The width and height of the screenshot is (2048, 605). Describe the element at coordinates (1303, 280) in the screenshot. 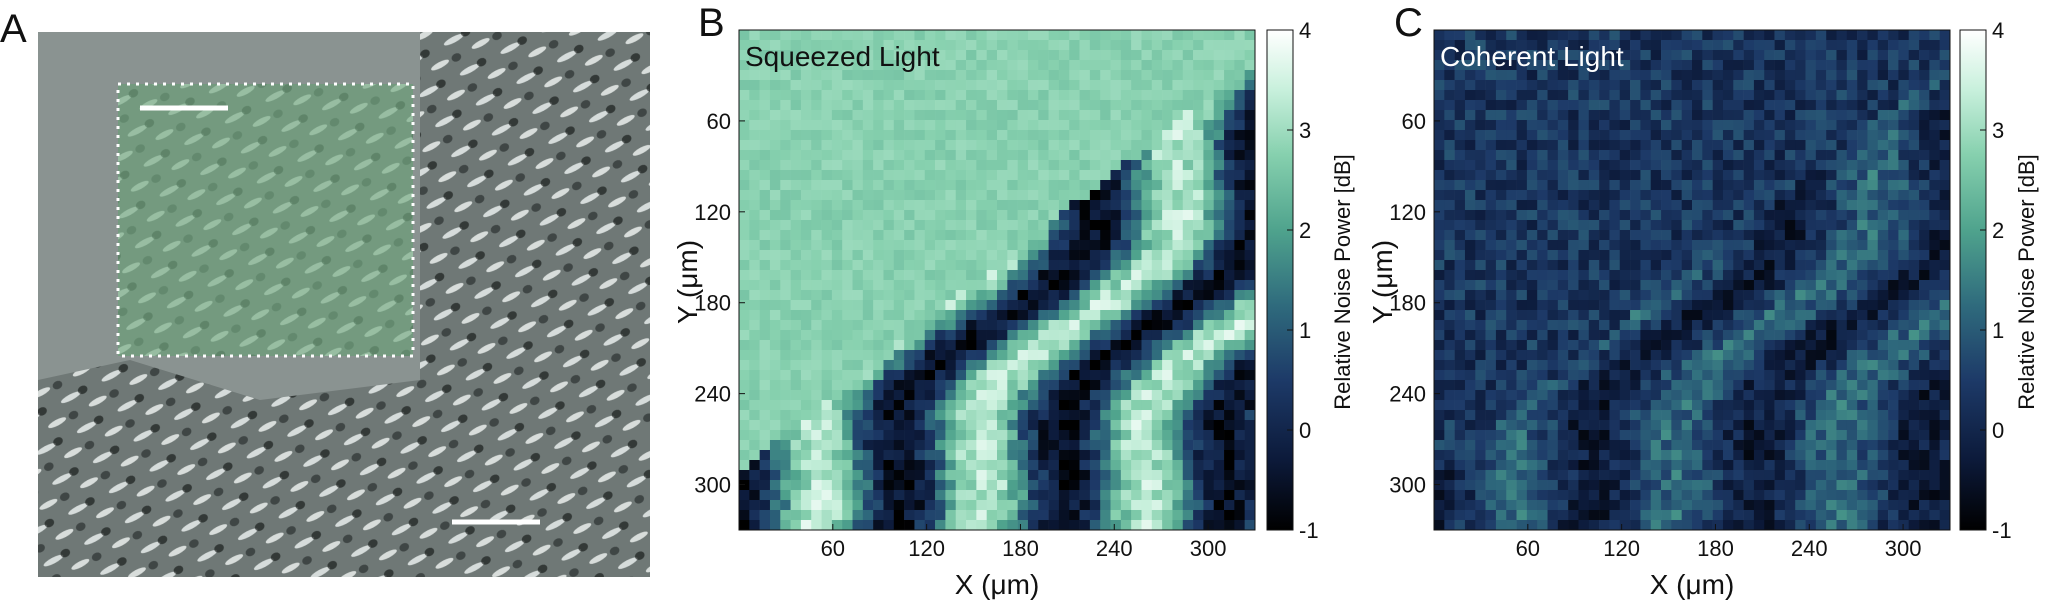

I see `panel-b-colorbar-ticks: 4 3 2 1 0 -1` at that location.